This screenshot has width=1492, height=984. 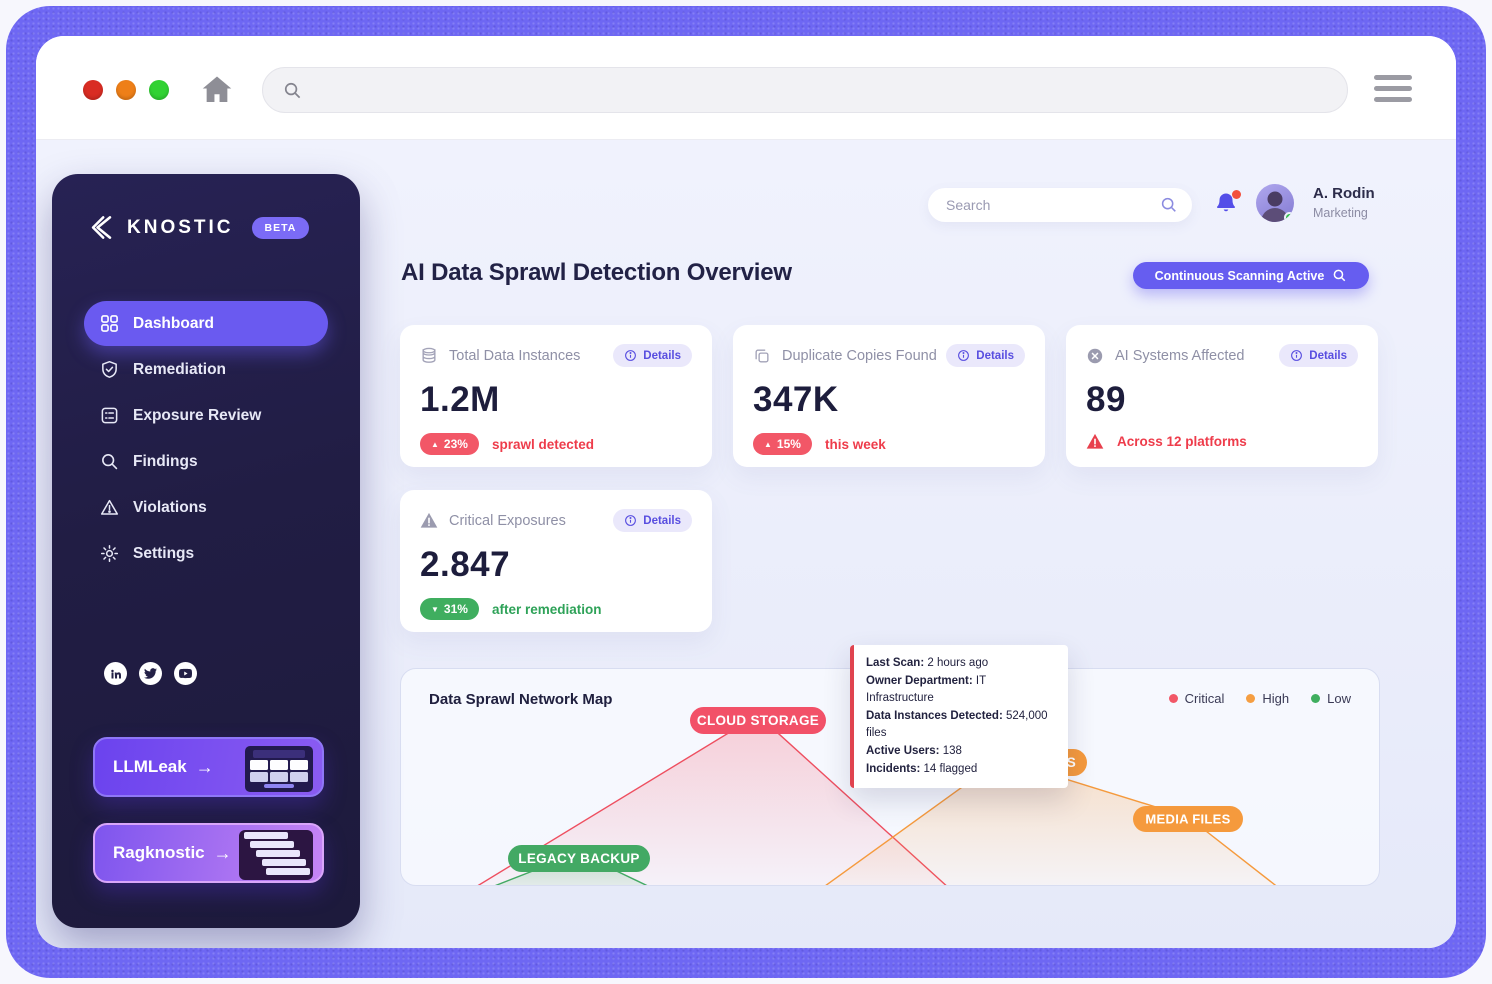 I want to click on stat-note: after remediation, so click(x=546, y=609).